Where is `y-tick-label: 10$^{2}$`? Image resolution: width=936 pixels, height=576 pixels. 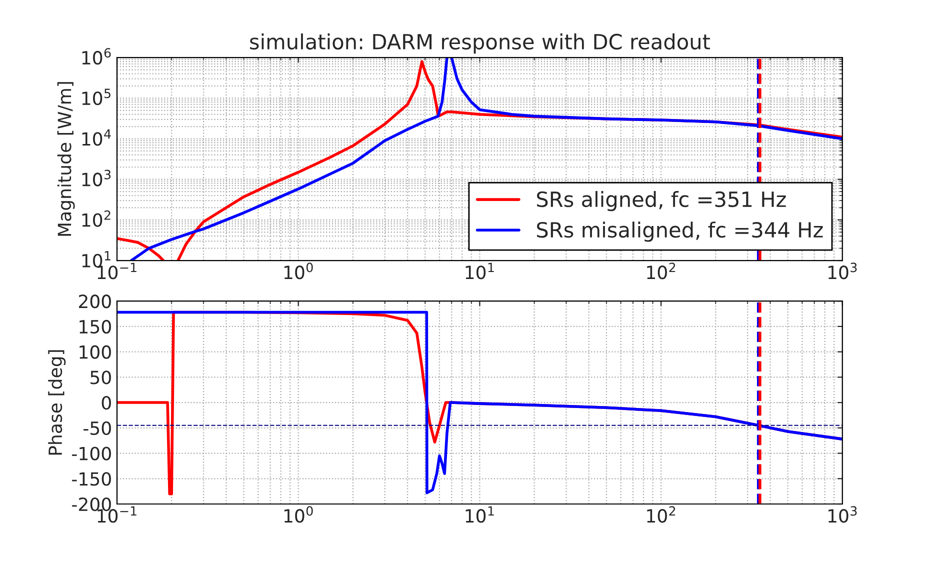 y-tick-label: 10$^{2}$ is located at coordinates (96, 218).